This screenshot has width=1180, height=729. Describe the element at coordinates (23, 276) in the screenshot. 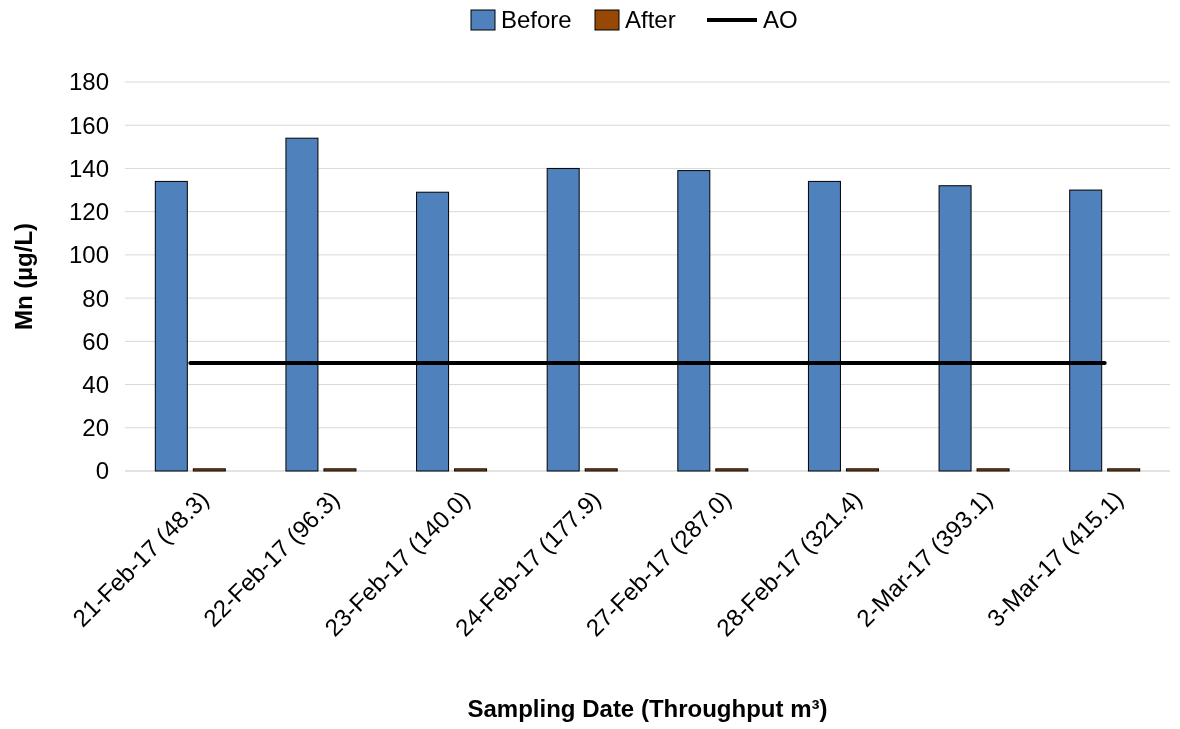

I see `y-axis-title: Mn (µg/L)` at that location.